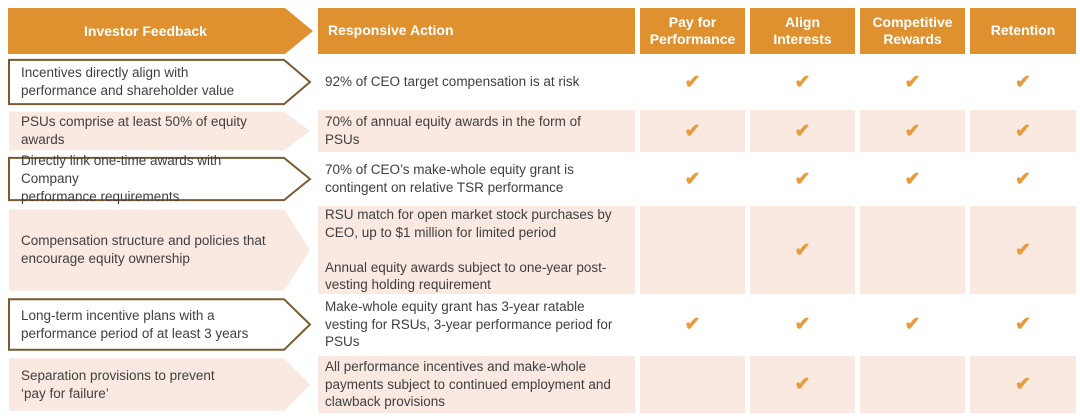 This screenshot has width=1080, height=418. Describe the element at coordinates (912, 31) in the screenshot. I see `column-header-competitive-rewards: Competitive Rewards` at that location.